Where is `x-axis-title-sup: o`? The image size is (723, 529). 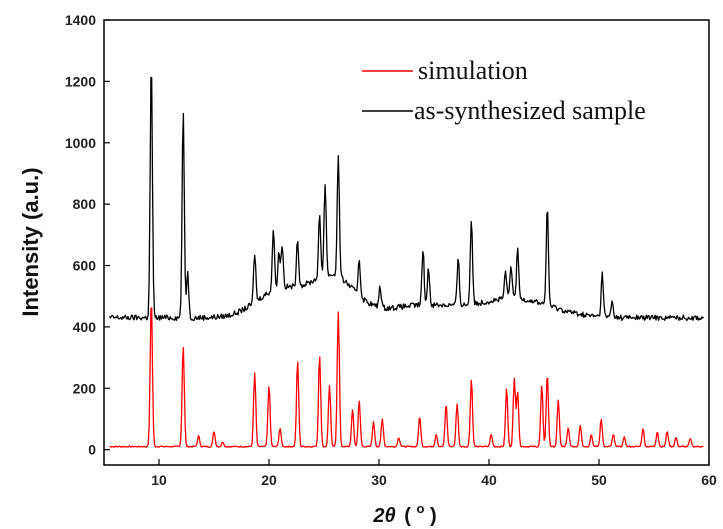 x-axis-title-sup: o is located at coordinates (420, 508).